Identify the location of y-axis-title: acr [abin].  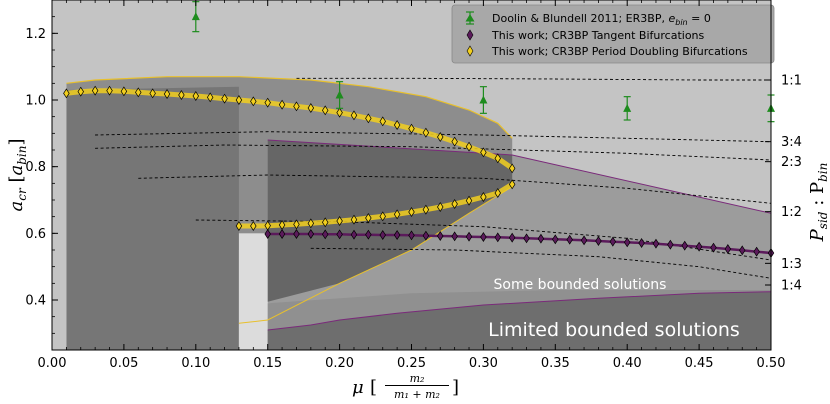
(17, 175).